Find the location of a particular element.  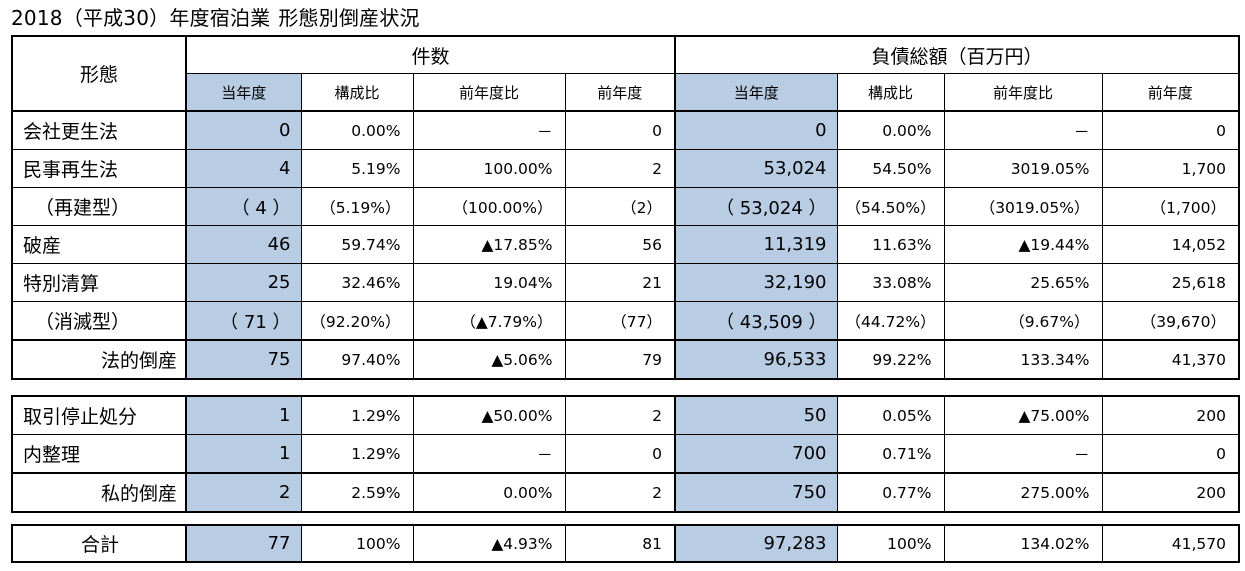

cell: （9.67%） is located at coordinates (1023, 321).